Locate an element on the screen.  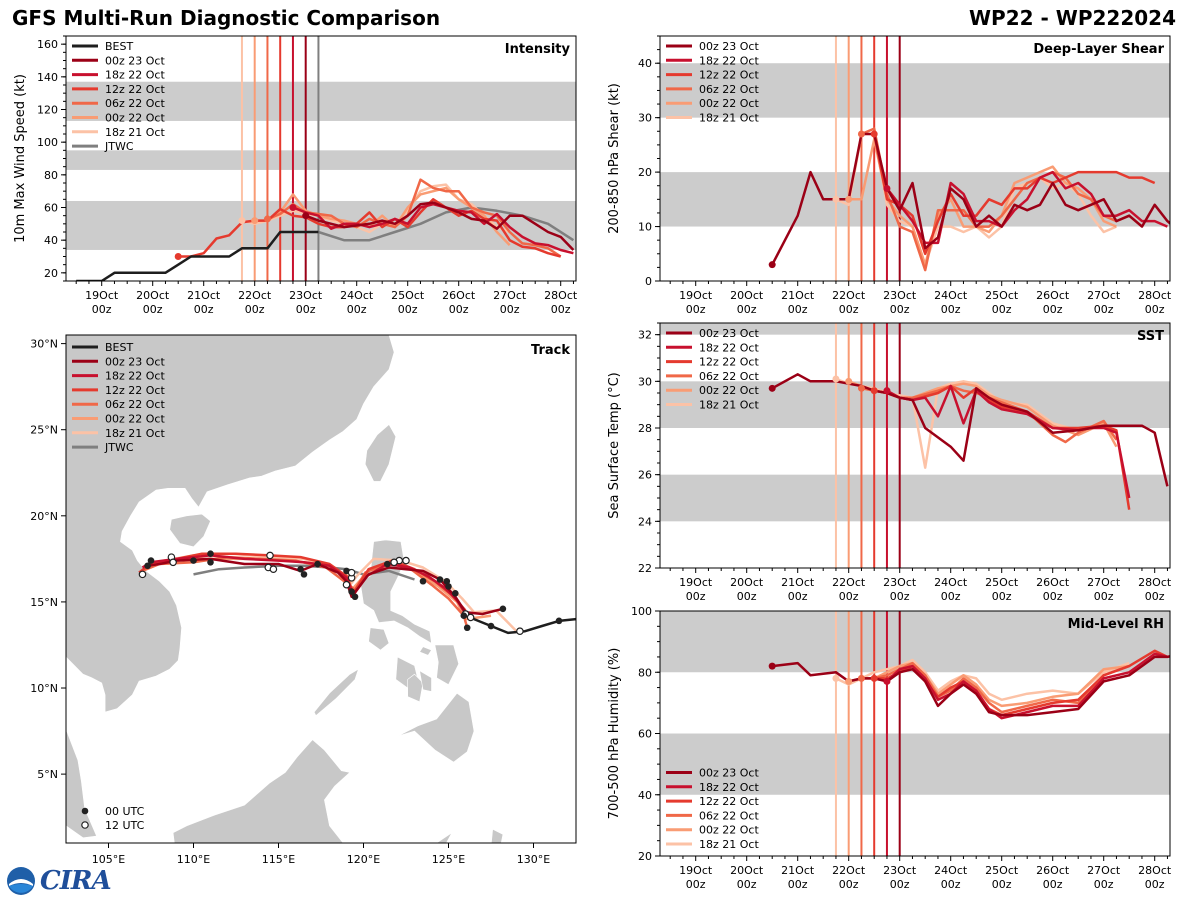
intensity-xtick-label: 24Oct is located at coordinates (357, 295).